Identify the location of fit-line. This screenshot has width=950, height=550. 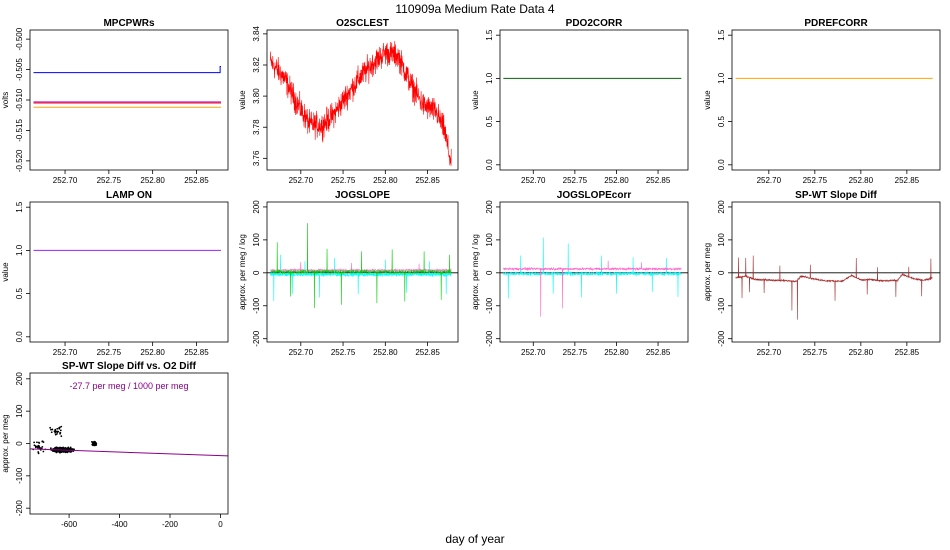
(129, 452).